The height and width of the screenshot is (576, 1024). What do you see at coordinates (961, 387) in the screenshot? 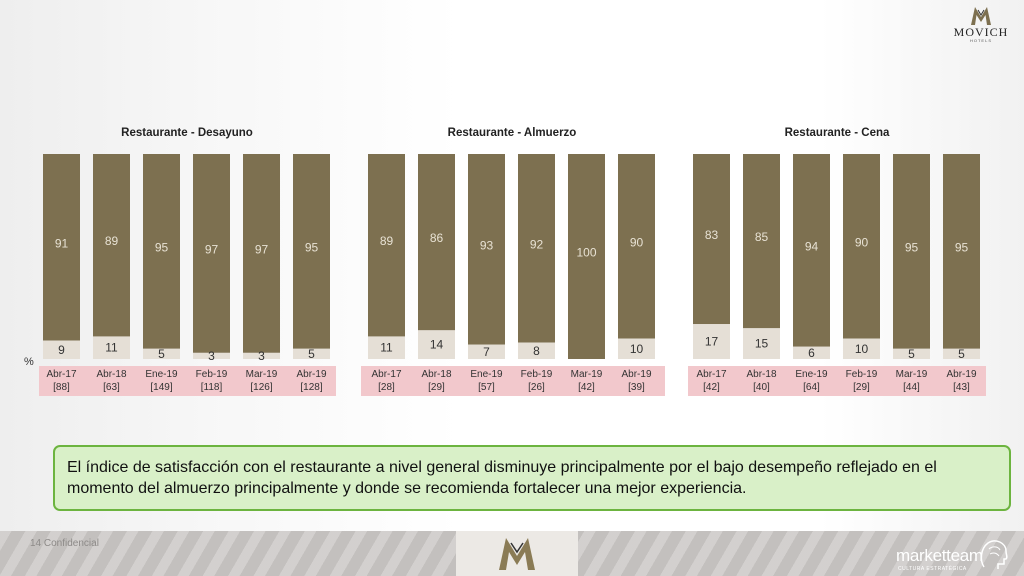
I see `sample-size-label: [43]` at bounding box center [961, 387].